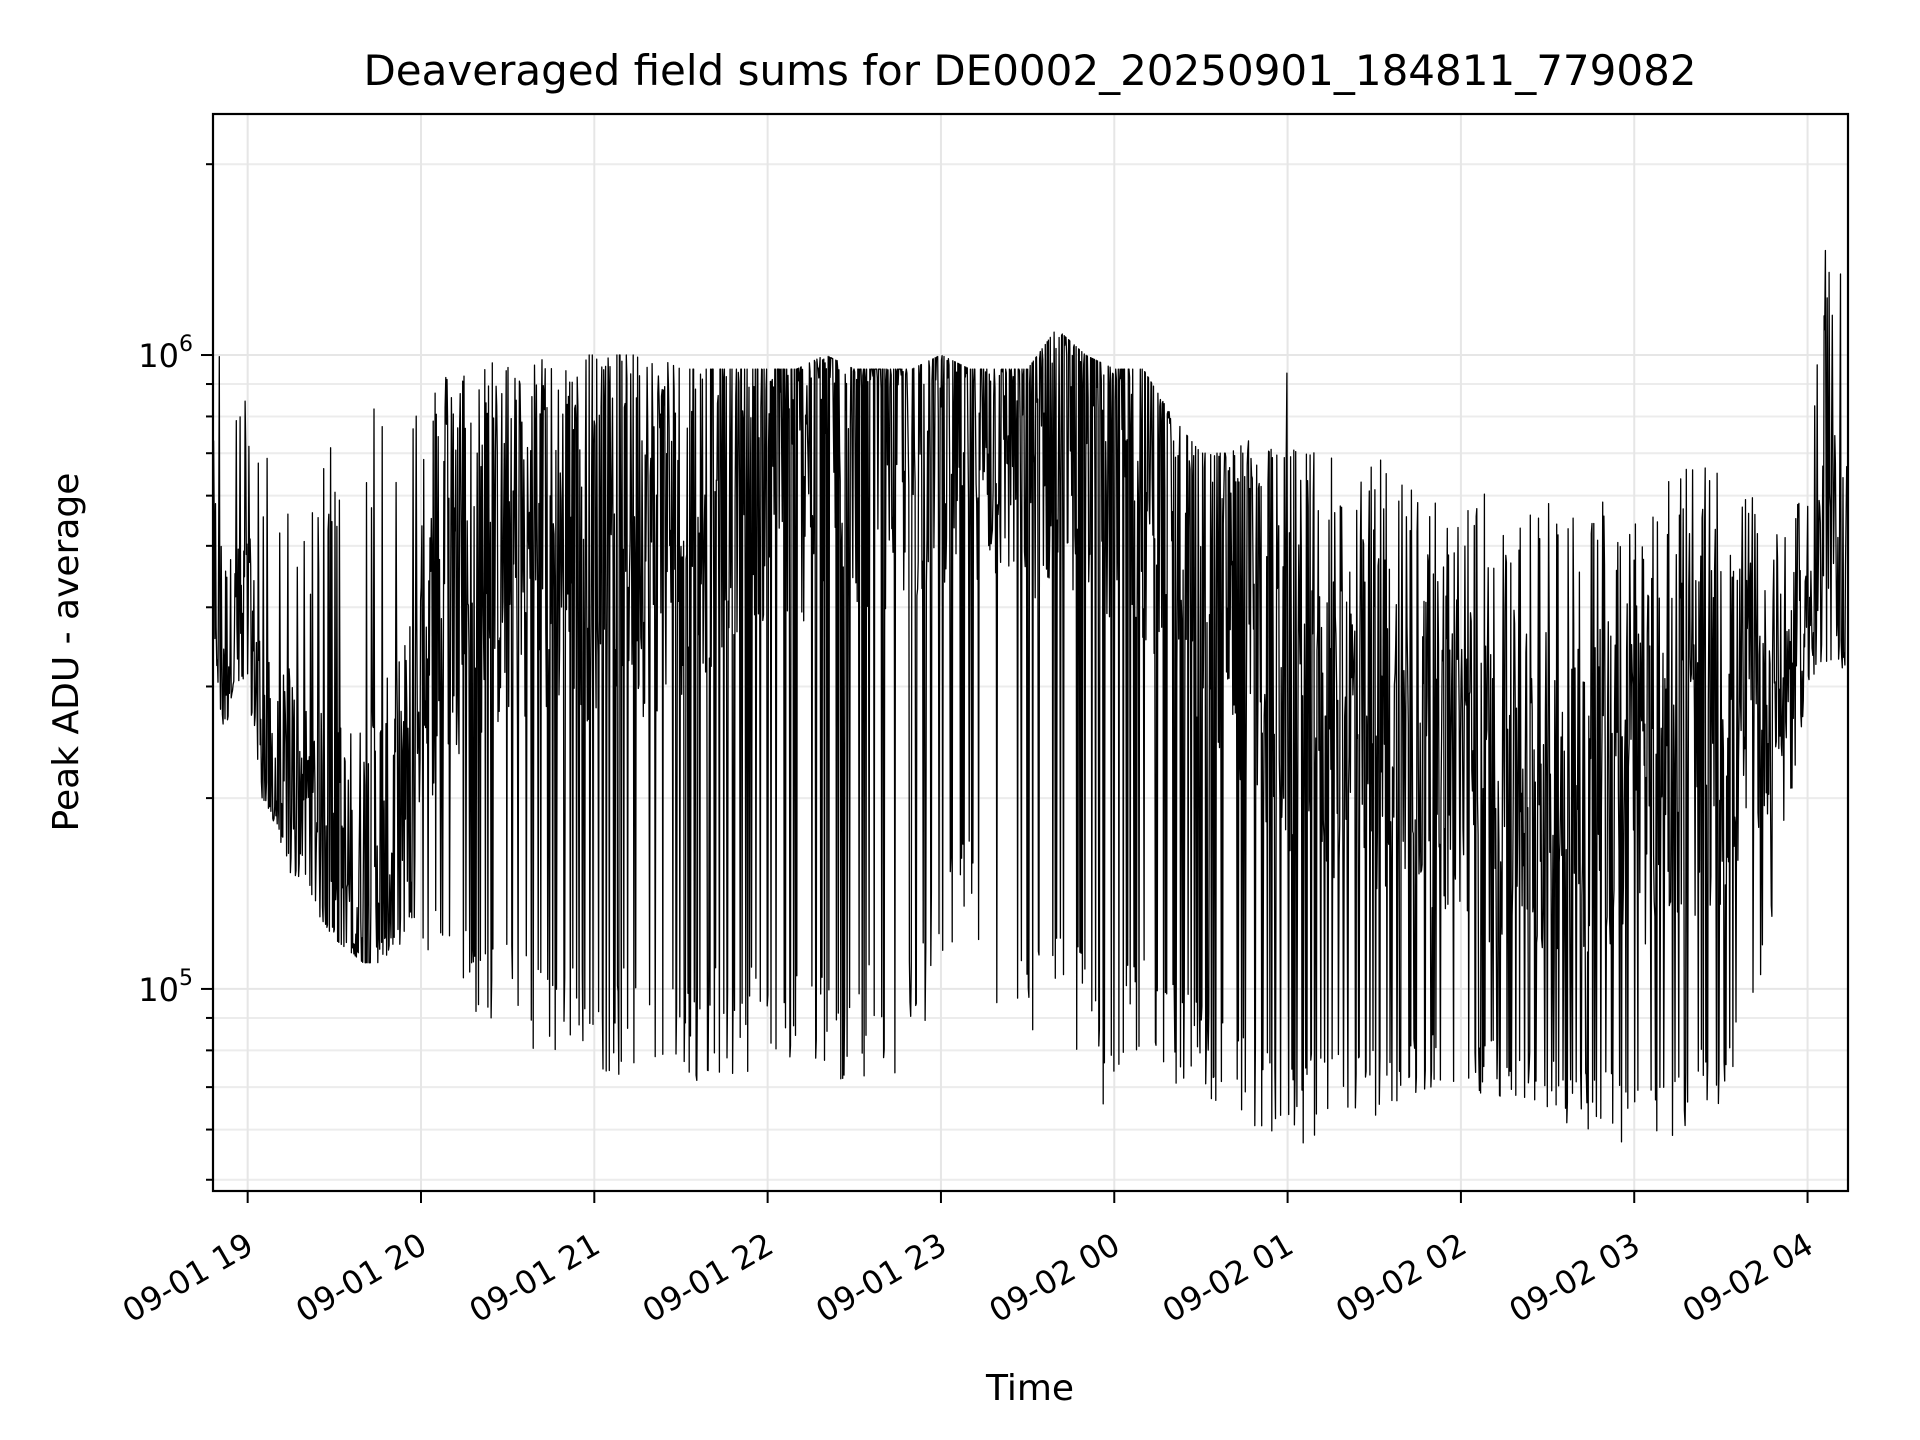 This screenshot has width=1920, height=1440. I want to click on x-tick-label: 09-01 21, so click(535, 1277).